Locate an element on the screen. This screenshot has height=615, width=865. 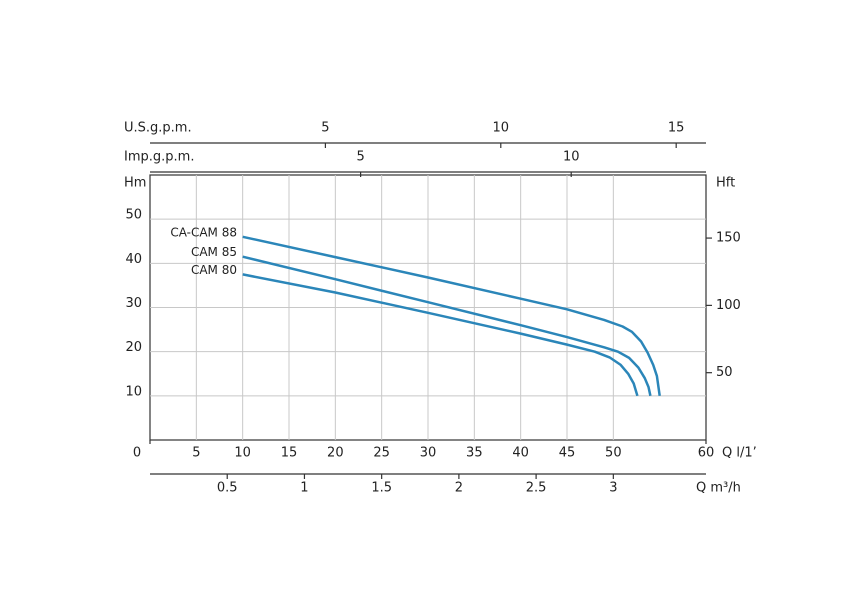
x-tick-label: 25 is located at coordinates (381, 453).